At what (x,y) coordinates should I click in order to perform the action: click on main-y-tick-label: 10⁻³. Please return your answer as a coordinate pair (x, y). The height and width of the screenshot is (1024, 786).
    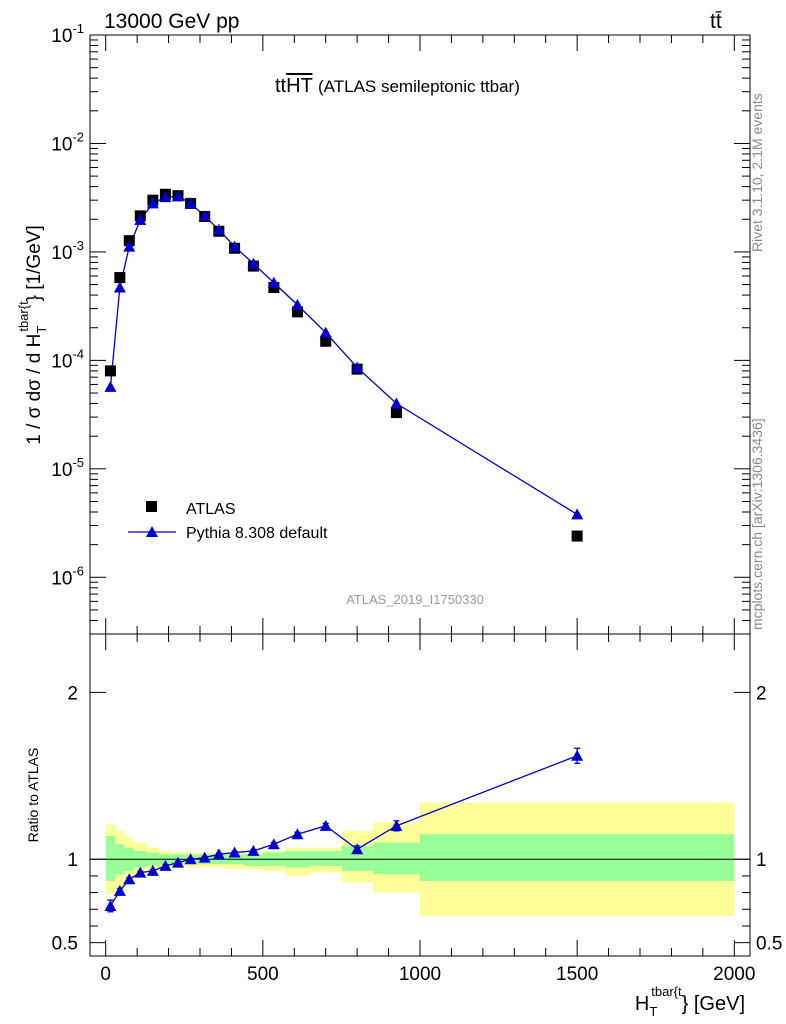
    Looking at the image, I should click on (67, 251).